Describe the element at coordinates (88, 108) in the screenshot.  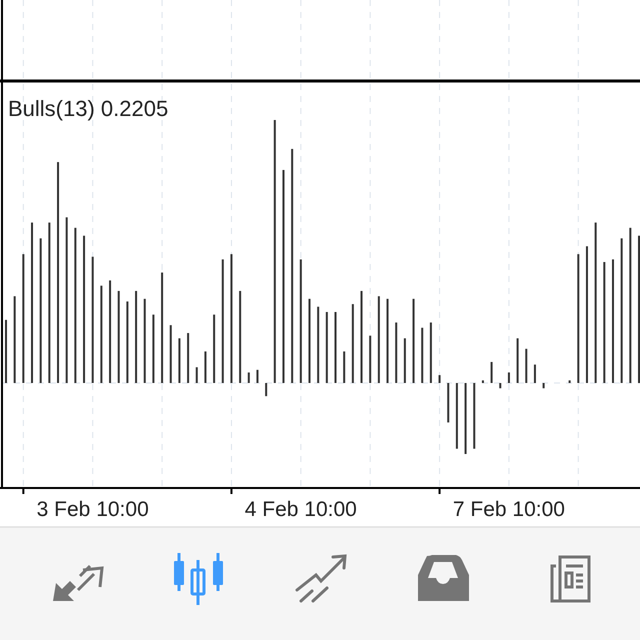
I see `chart-title: Bulls(13) 0.2205` at that location.